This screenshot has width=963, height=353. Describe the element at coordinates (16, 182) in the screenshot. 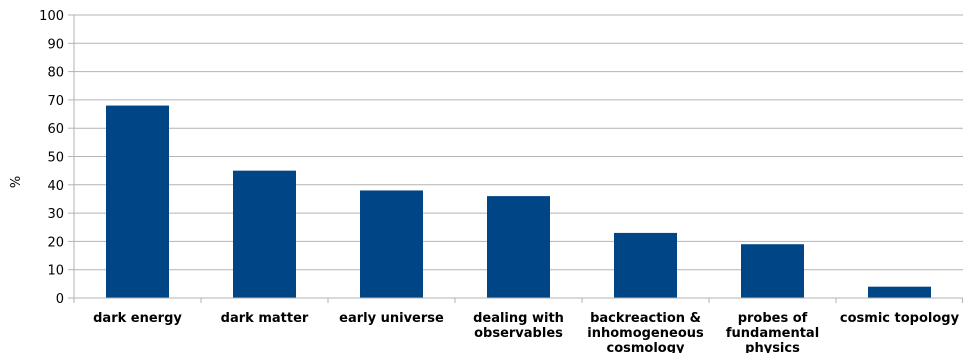

I see `y-axis-label: %` at that location.